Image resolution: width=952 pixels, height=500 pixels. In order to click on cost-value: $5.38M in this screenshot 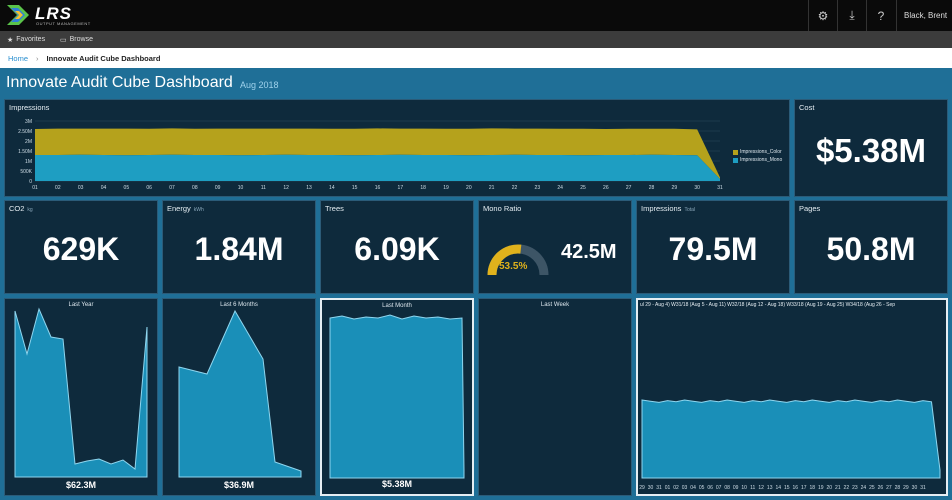, I will do `click(871, 150)`.